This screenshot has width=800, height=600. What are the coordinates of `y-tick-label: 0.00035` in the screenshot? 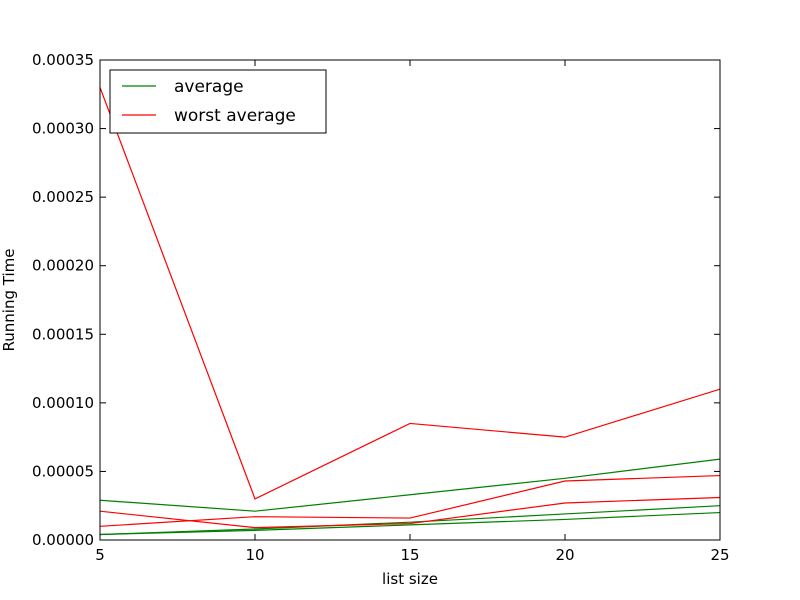 It's located at (63, 60).